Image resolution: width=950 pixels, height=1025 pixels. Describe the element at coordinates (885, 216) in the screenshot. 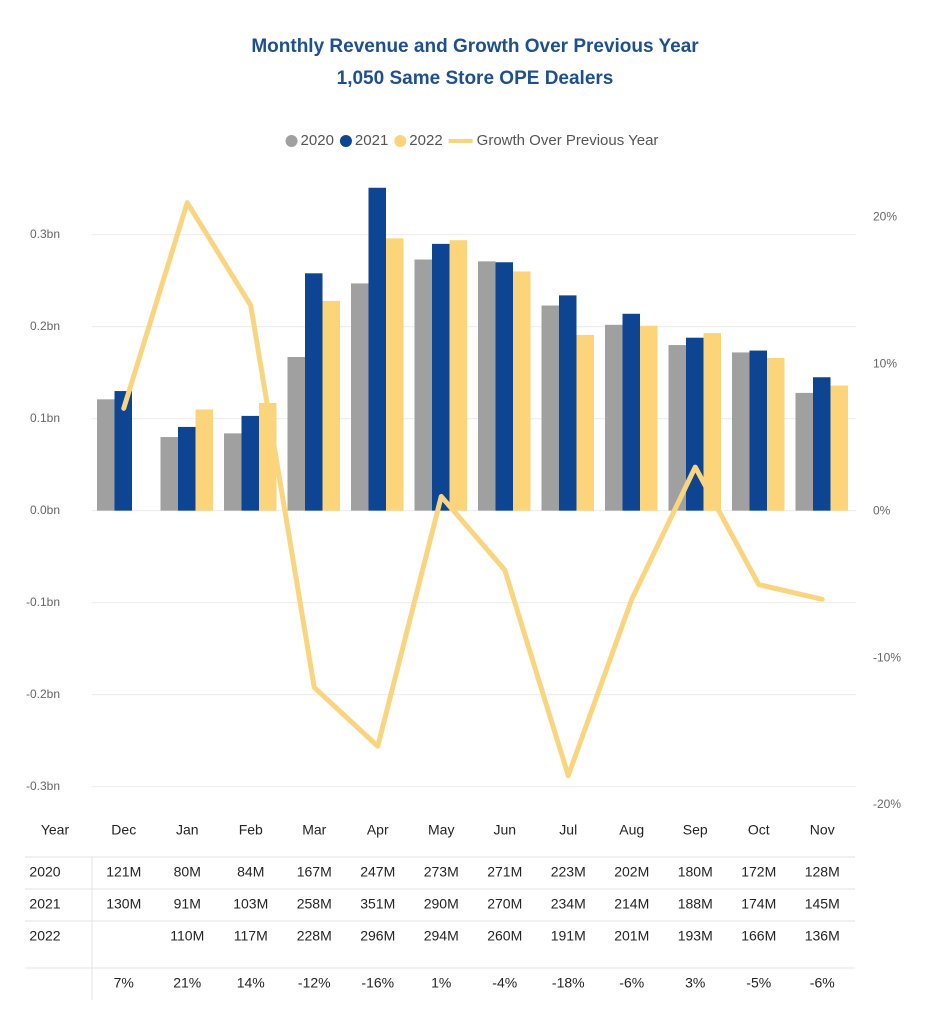

I see `y2-tick-label: 20%` at that location.